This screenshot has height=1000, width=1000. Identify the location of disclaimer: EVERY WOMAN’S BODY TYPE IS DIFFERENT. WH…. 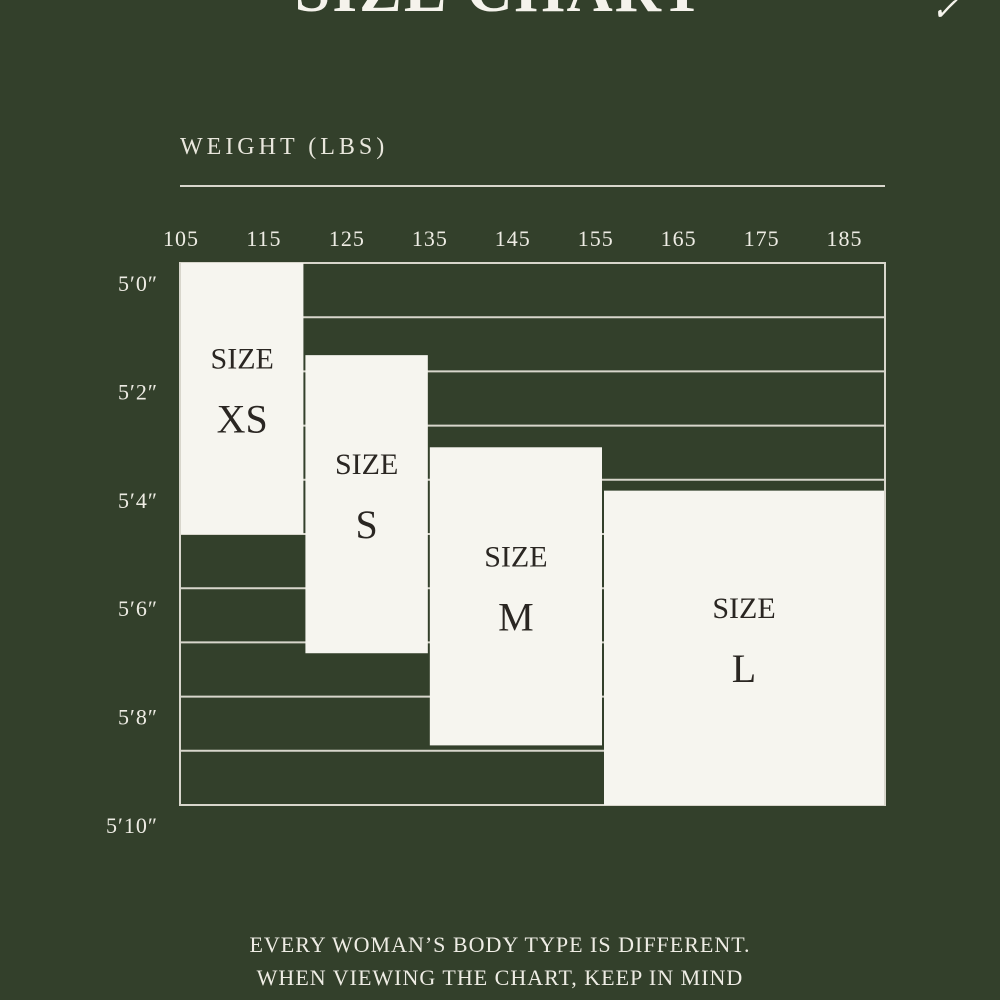
(500, 961).